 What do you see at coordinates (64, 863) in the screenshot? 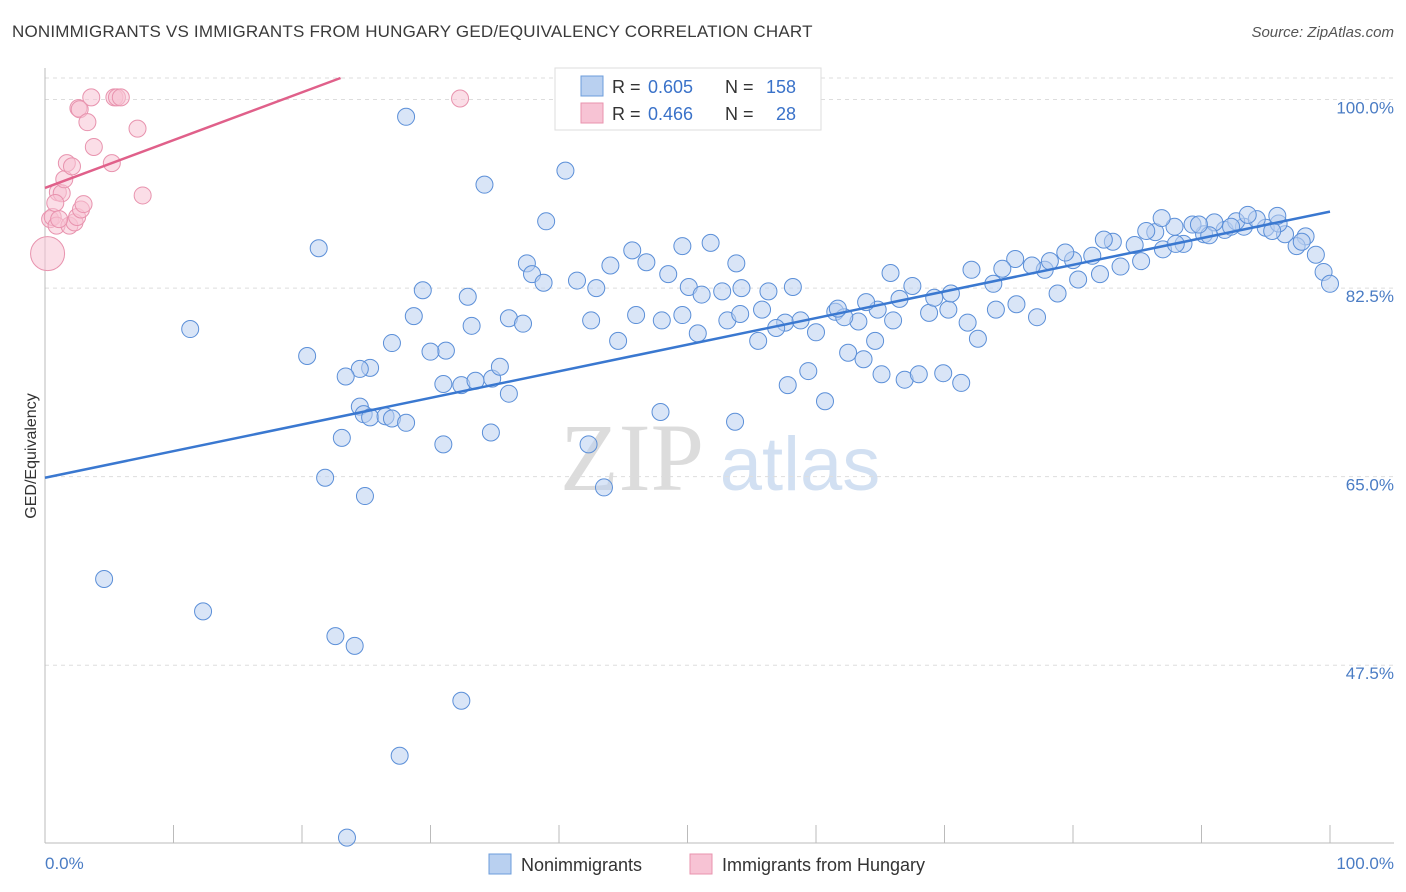
I see `x-tick-label-min: 0.0%` at bounding box center [64, 863].